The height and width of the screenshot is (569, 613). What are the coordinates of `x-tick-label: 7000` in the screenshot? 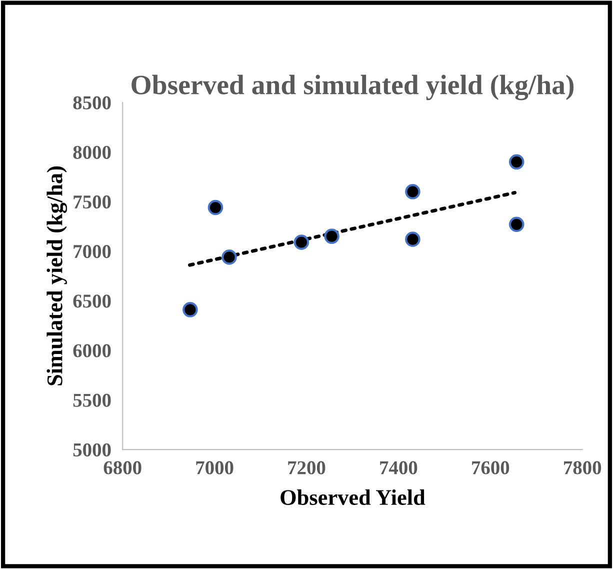 It's located at (215, 467).